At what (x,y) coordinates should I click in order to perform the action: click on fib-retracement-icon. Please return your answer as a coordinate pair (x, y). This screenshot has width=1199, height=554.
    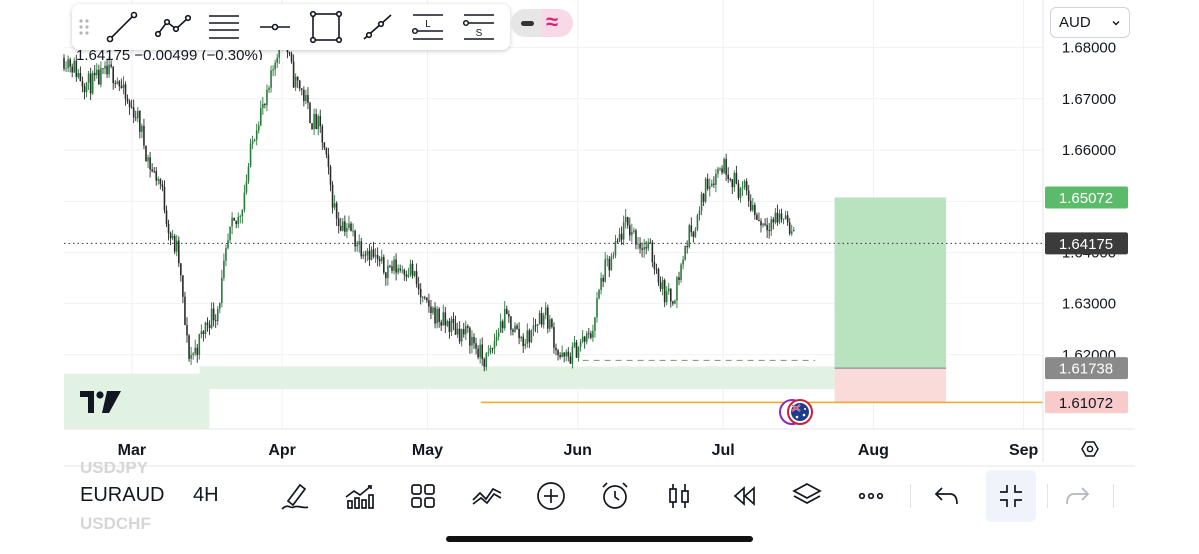
    Looking at the image, I should click on (223, 27).